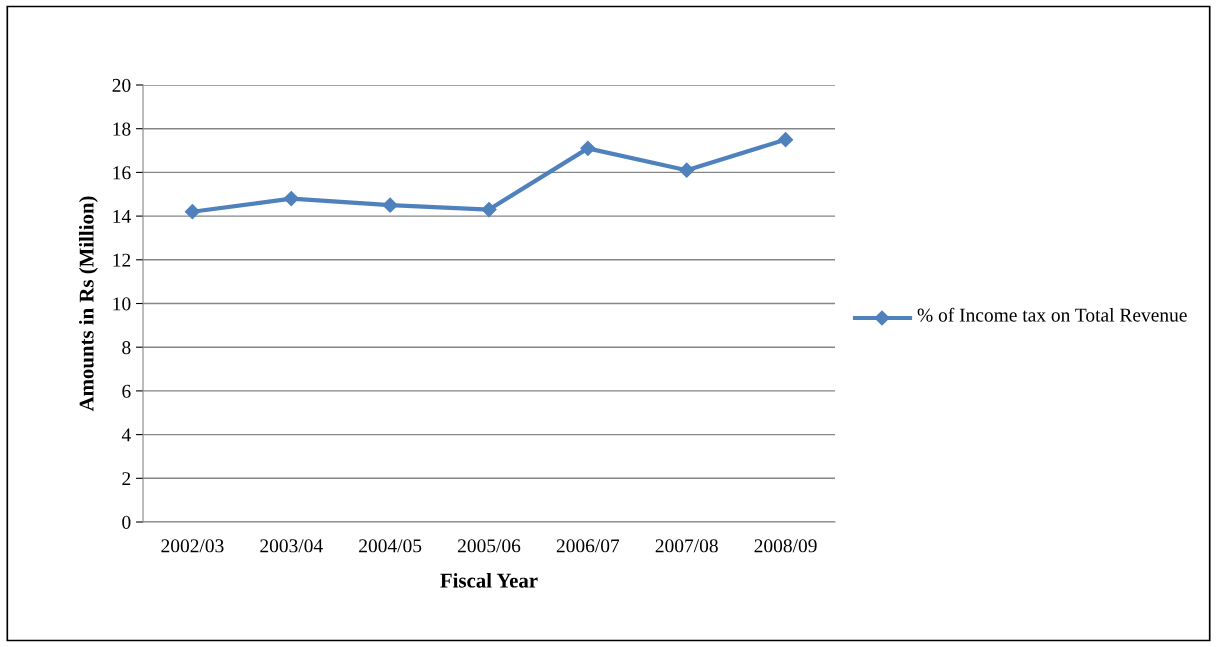 This screenshot has width=1217, height=647. Describe the element at coordinates (126, 435) in the screenshot. I see `y-tick-label: 4` at that location.